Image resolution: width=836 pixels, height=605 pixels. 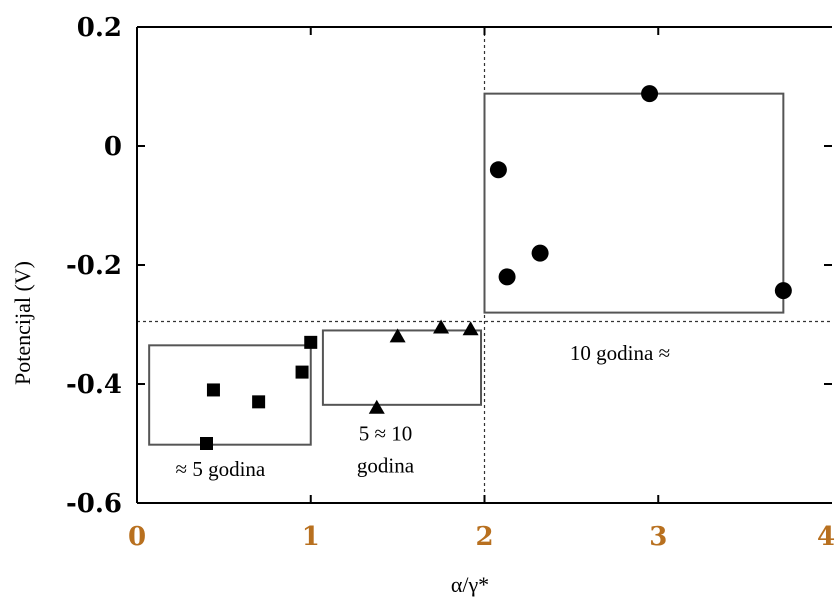 What do you see at coordinates (22, 323) in the screenshot?
I see `y-axis-label: Potencijal (V)` at bounding box center [22, 323].